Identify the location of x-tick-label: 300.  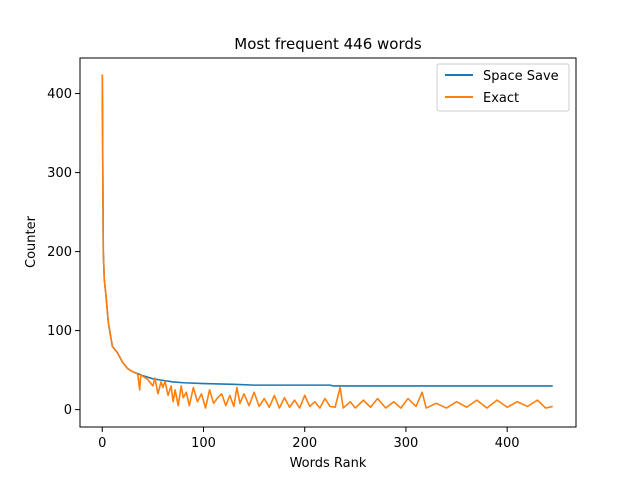
(406, 443).